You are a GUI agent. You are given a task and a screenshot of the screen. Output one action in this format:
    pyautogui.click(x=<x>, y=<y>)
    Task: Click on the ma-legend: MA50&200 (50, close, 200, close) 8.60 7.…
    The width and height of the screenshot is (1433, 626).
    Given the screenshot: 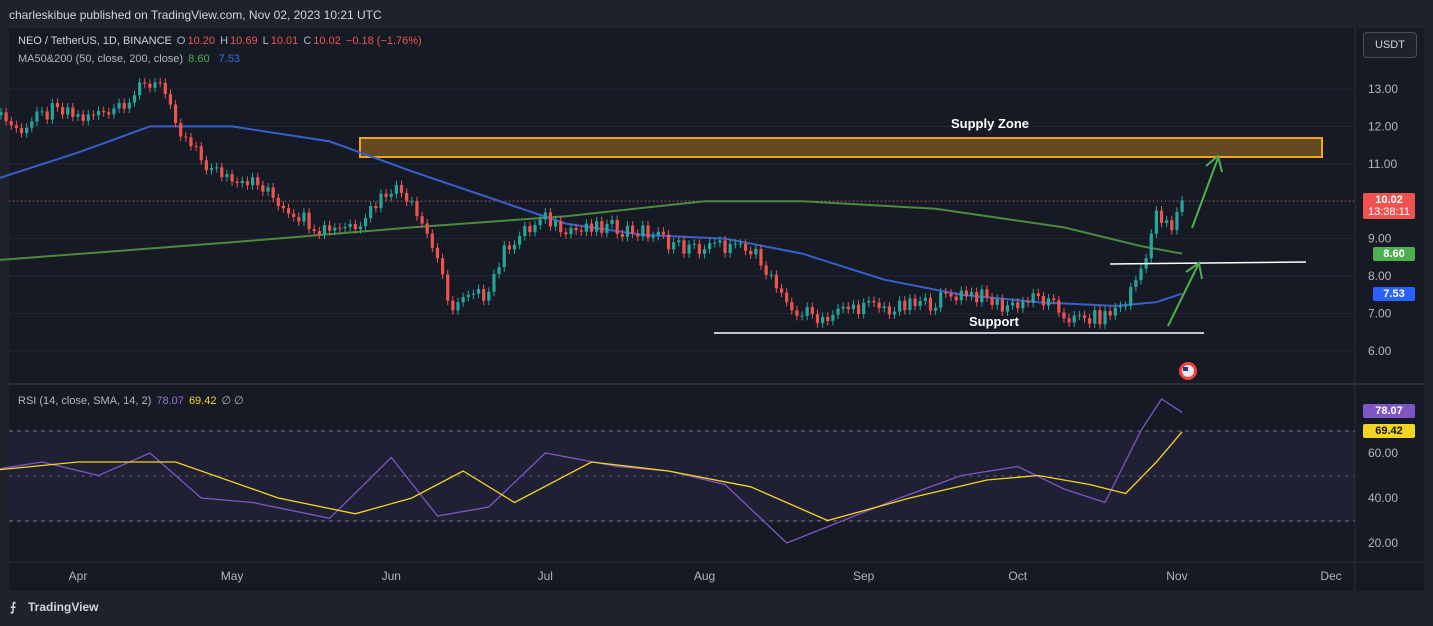 What is the action you would take?
    pyautogui.click(x=130, y=59)
    